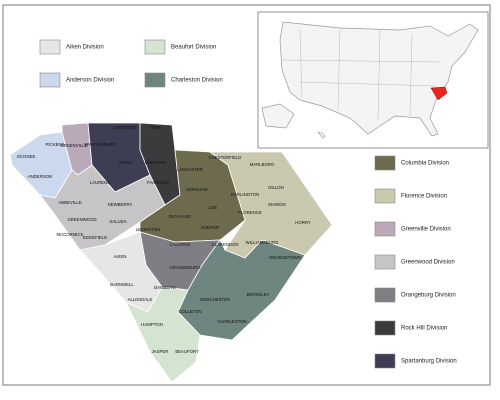 This screenshot has height=400, width=500. I want to click on county-label: GREENVILLE, so click(74, 145).